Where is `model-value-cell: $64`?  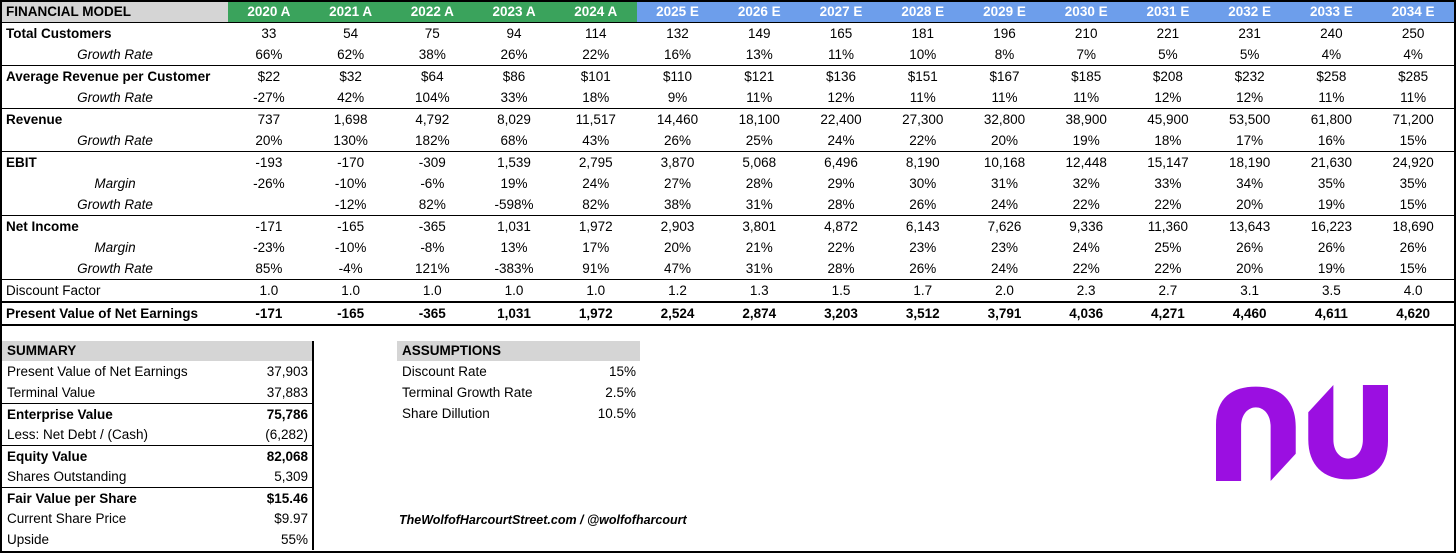
model-value-cell: $64 is located at coordinates (432, 76).